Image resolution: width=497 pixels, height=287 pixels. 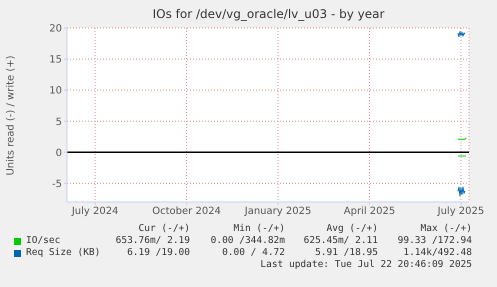 I want to click on y-tick-label: 15, so click(x=55, y=60).